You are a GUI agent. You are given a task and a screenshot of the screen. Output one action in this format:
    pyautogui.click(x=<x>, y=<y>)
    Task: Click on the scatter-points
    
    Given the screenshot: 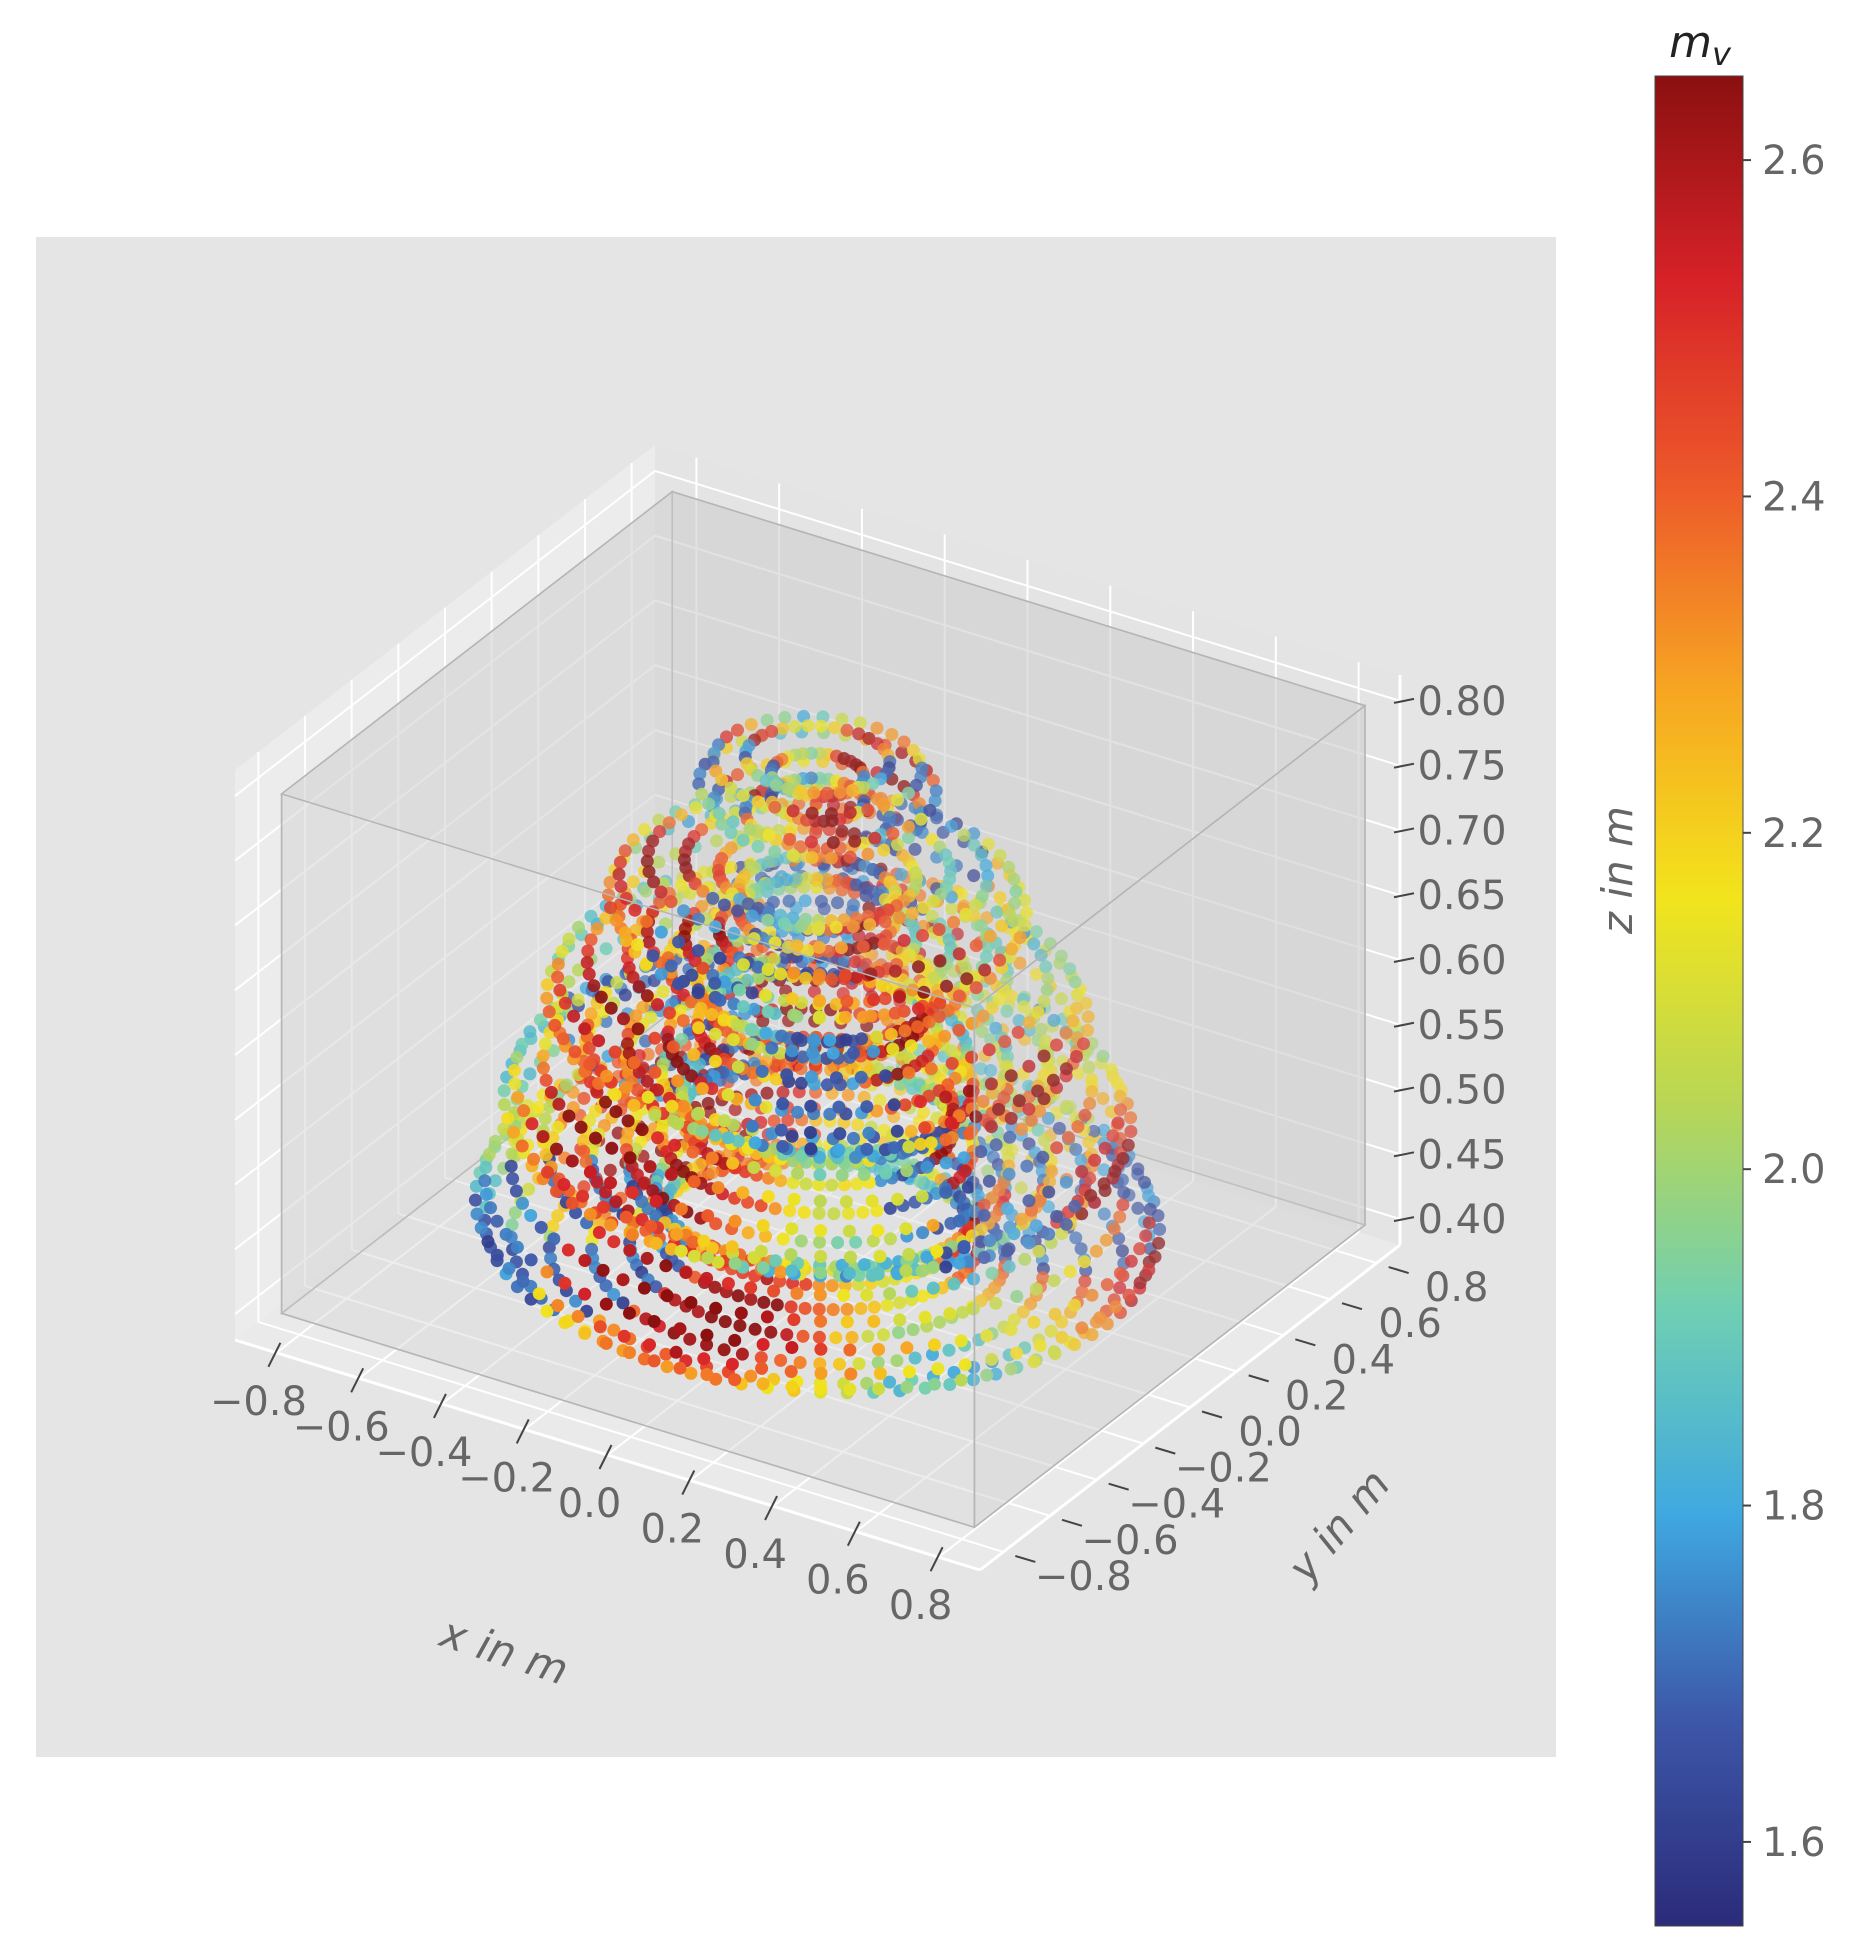 What is the action you would take?
    pyautogui.click(x=817, y=1054)
    